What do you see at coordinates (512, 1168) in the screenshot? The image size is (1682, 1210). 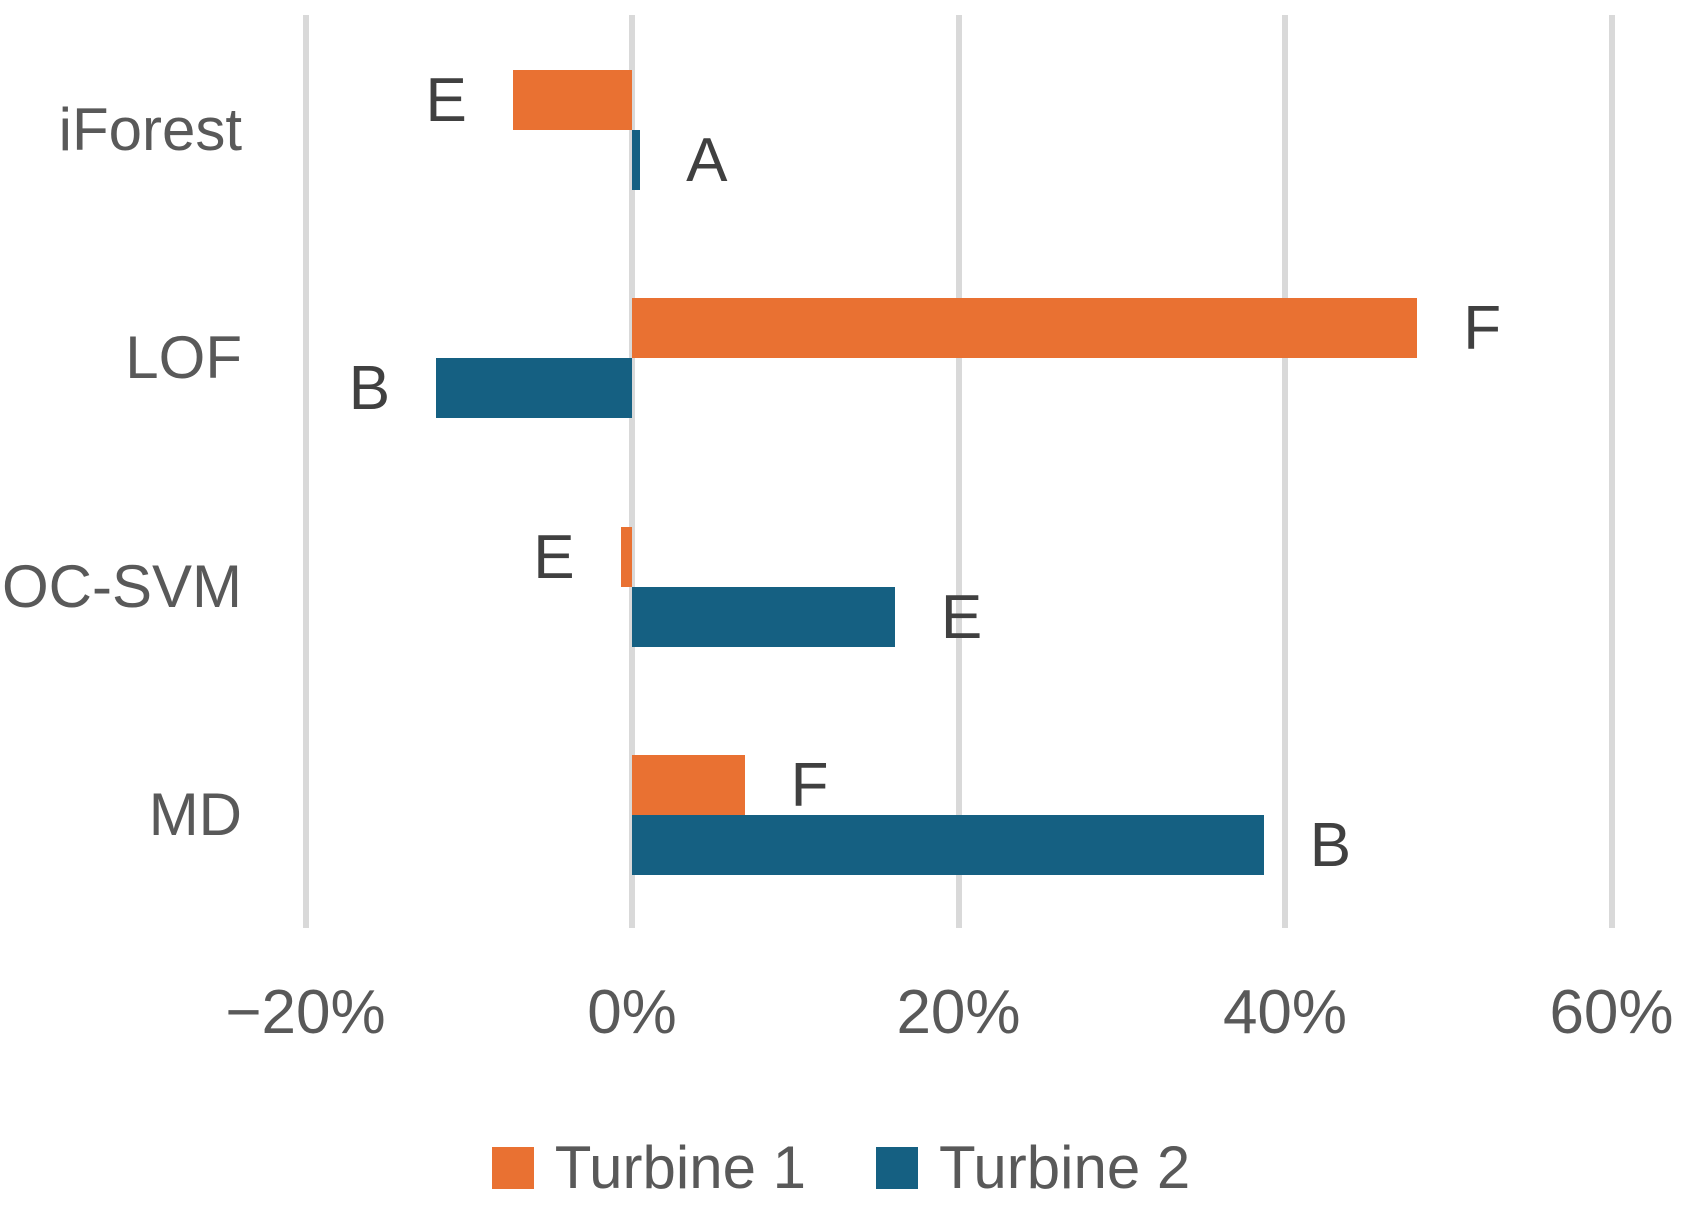 I see `legend-swatch-turbine-1-icon` at bounding box center [512, 1168].